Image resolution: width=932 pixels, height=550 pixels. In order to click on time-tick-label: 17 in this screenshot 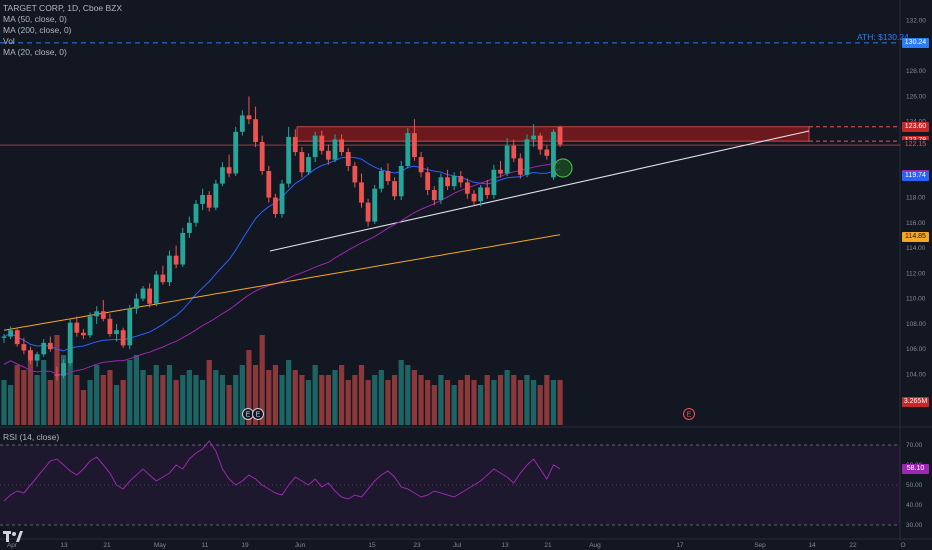, I will do `click(680, 545)`.